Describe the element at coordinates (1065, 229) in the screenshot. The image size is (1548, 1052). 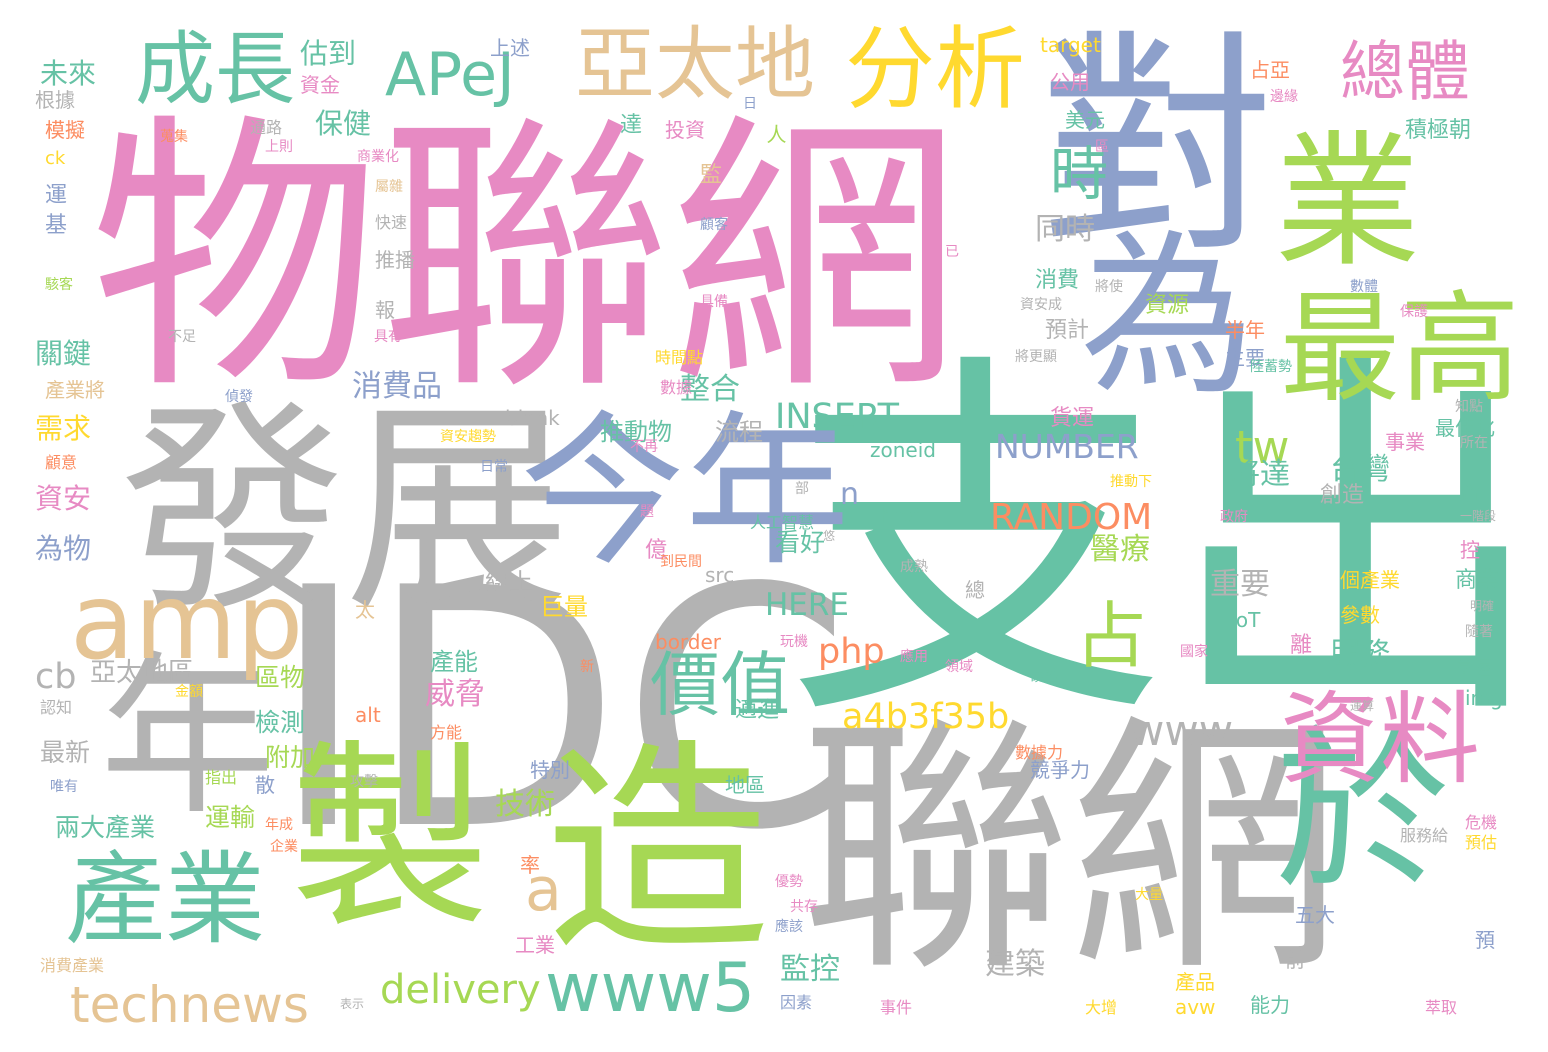
I see `cloud-word: 同時` at that location.